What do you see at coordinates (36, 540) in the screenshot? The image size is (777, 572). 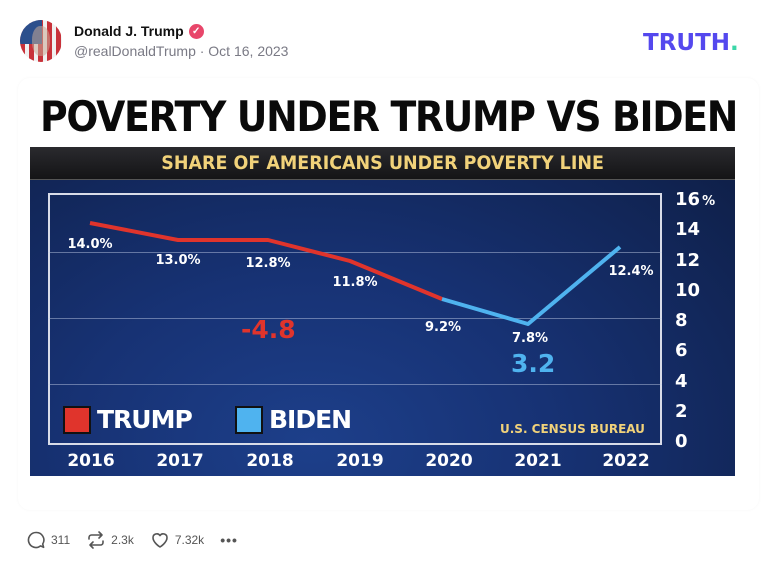 I see `reply-icon` at bounding box center [36, 540].